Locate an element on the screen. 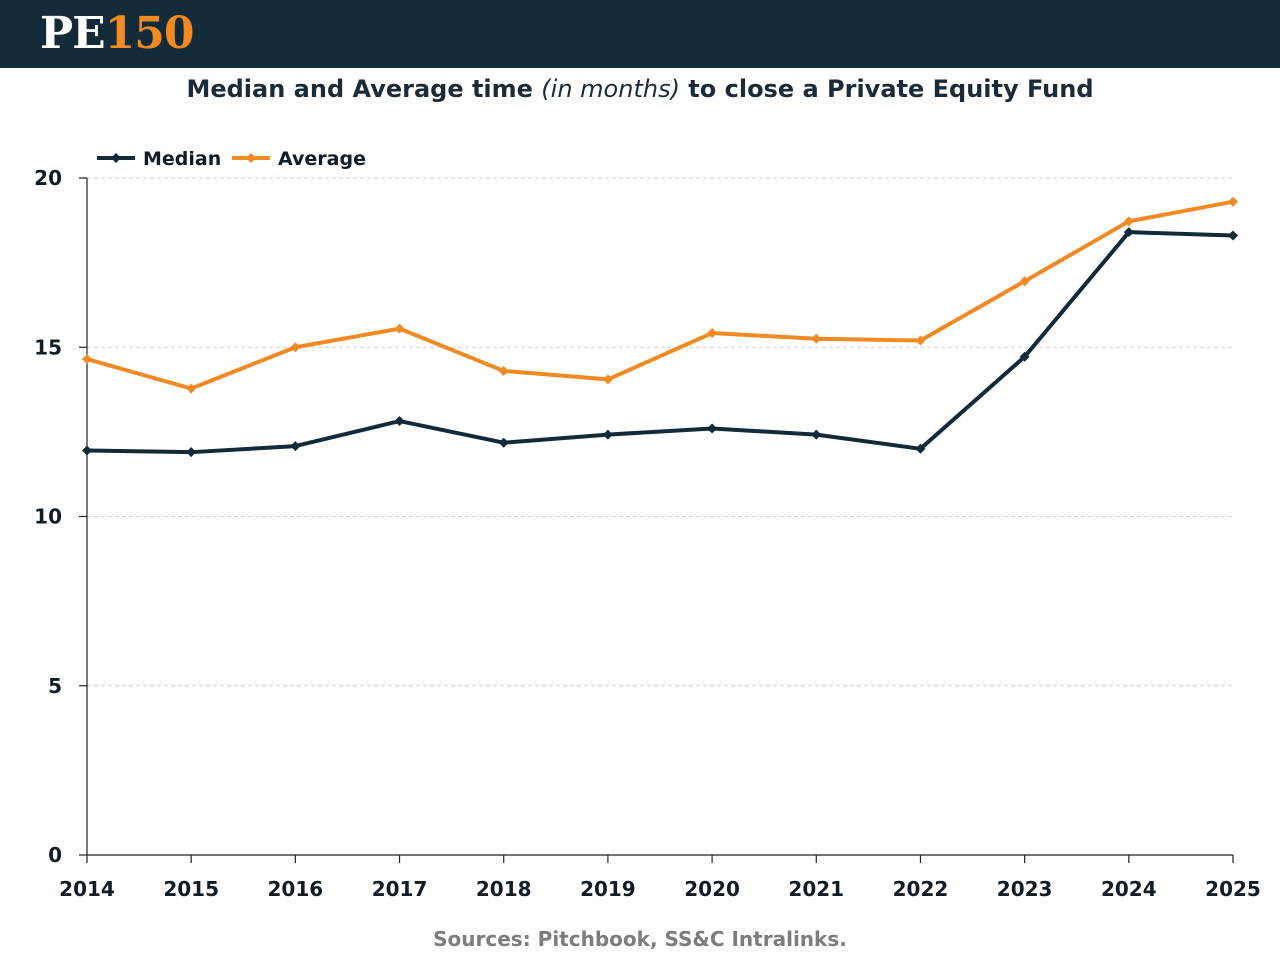 The height and width of the screenshot is (960, 1280). x-tick-label: 2024 is located at coordinates (1129, 889).